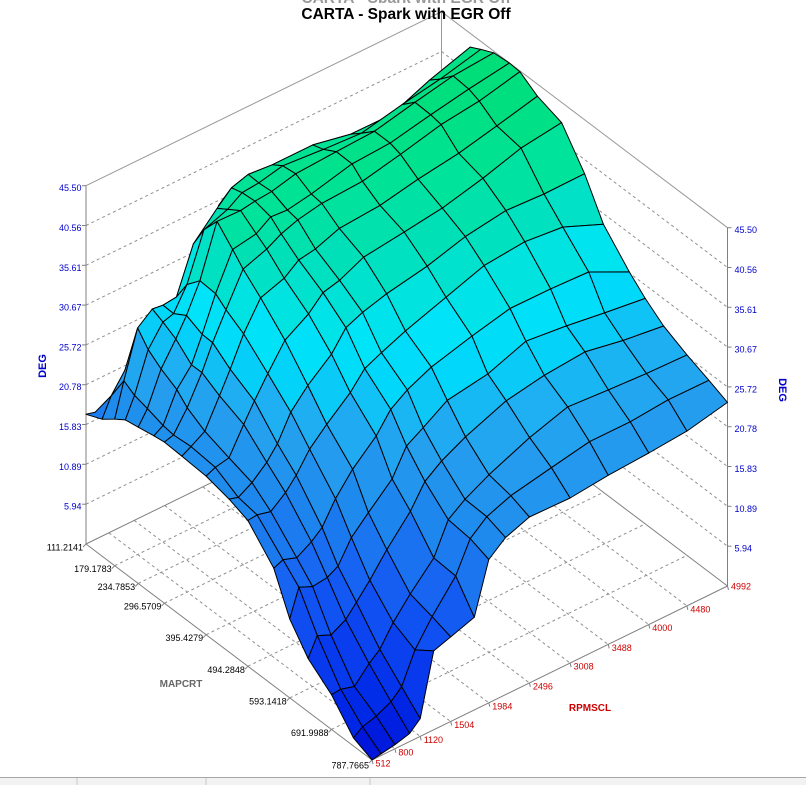  What do you see at coordinates (464, 725) in the screenshot?
I see `svg-text: 1504` at bounding box center [464, 725].